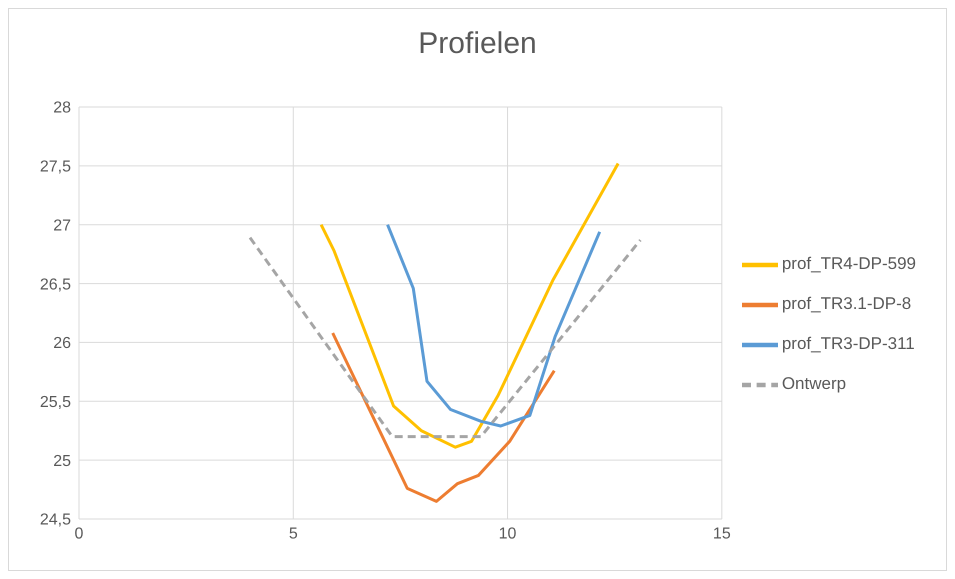  Describe the element at coordinates (56, 402) in the screenshot. I see `y-tick-label: 25,5` at that location.